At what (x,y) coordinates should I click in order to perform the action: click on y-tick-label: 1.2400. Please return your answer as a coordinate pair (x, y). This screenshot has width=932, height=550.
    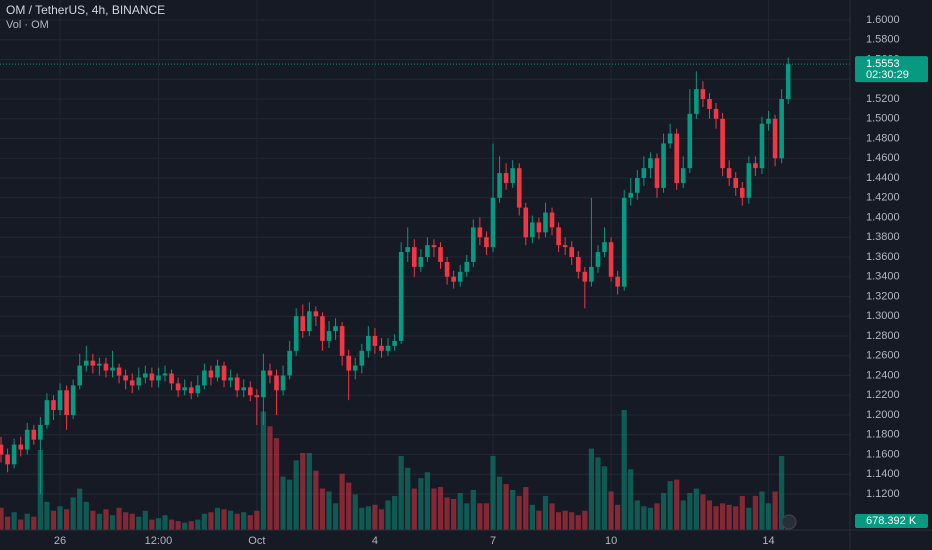
    Looking at the image, I should click on (883, 375).